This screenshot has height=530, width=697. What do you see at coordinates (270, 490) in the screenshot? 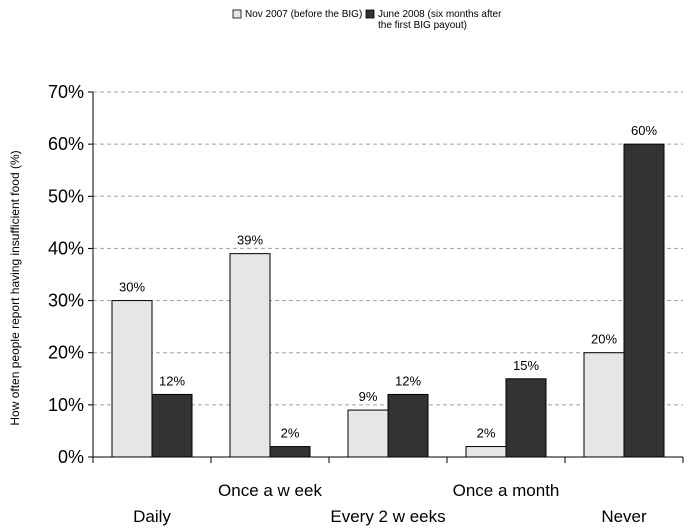
I see `category-label: Once a w eek` at bounding box center [270, 490].